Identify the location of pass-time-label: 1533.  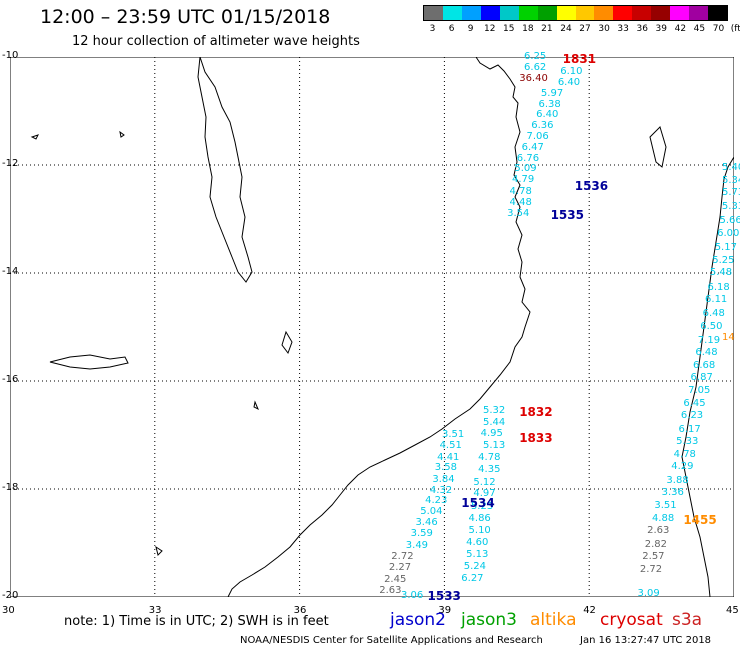
(444, 596).